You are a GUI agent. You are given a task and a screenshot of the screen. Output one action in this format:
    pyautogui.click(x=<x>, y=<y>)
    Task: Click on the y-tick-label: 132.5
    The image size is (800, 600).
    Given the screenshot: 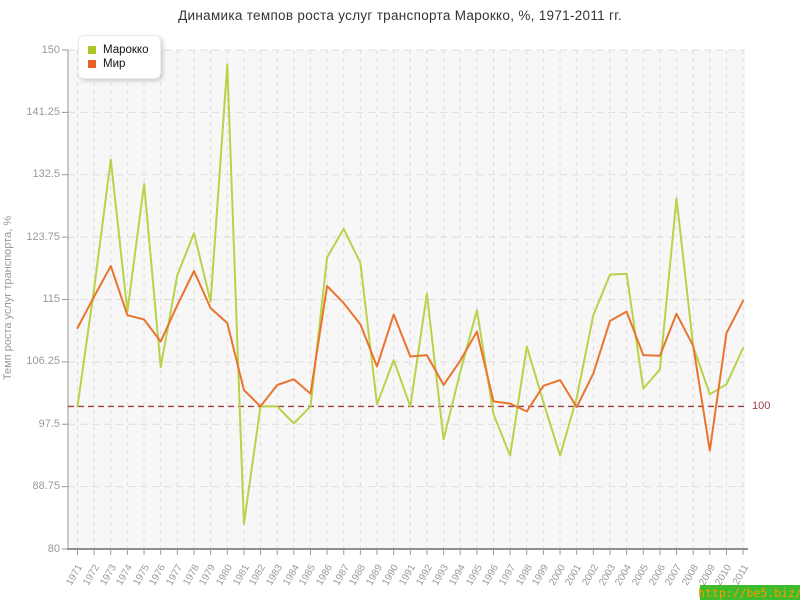 What is the action you would take?
    pyautogui.click(x=46, y=174)
    